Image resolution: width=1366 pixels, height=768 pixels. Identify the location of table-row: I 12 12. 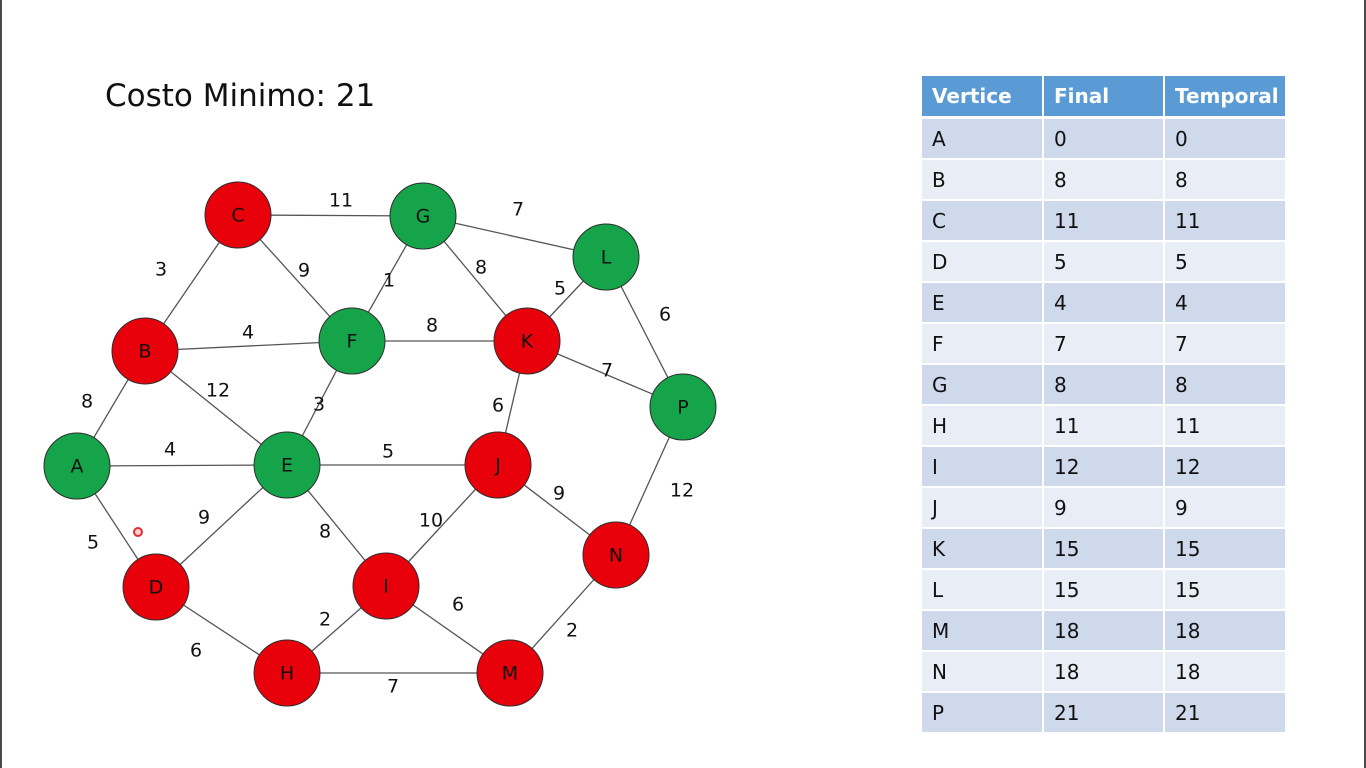
(1103, 467).